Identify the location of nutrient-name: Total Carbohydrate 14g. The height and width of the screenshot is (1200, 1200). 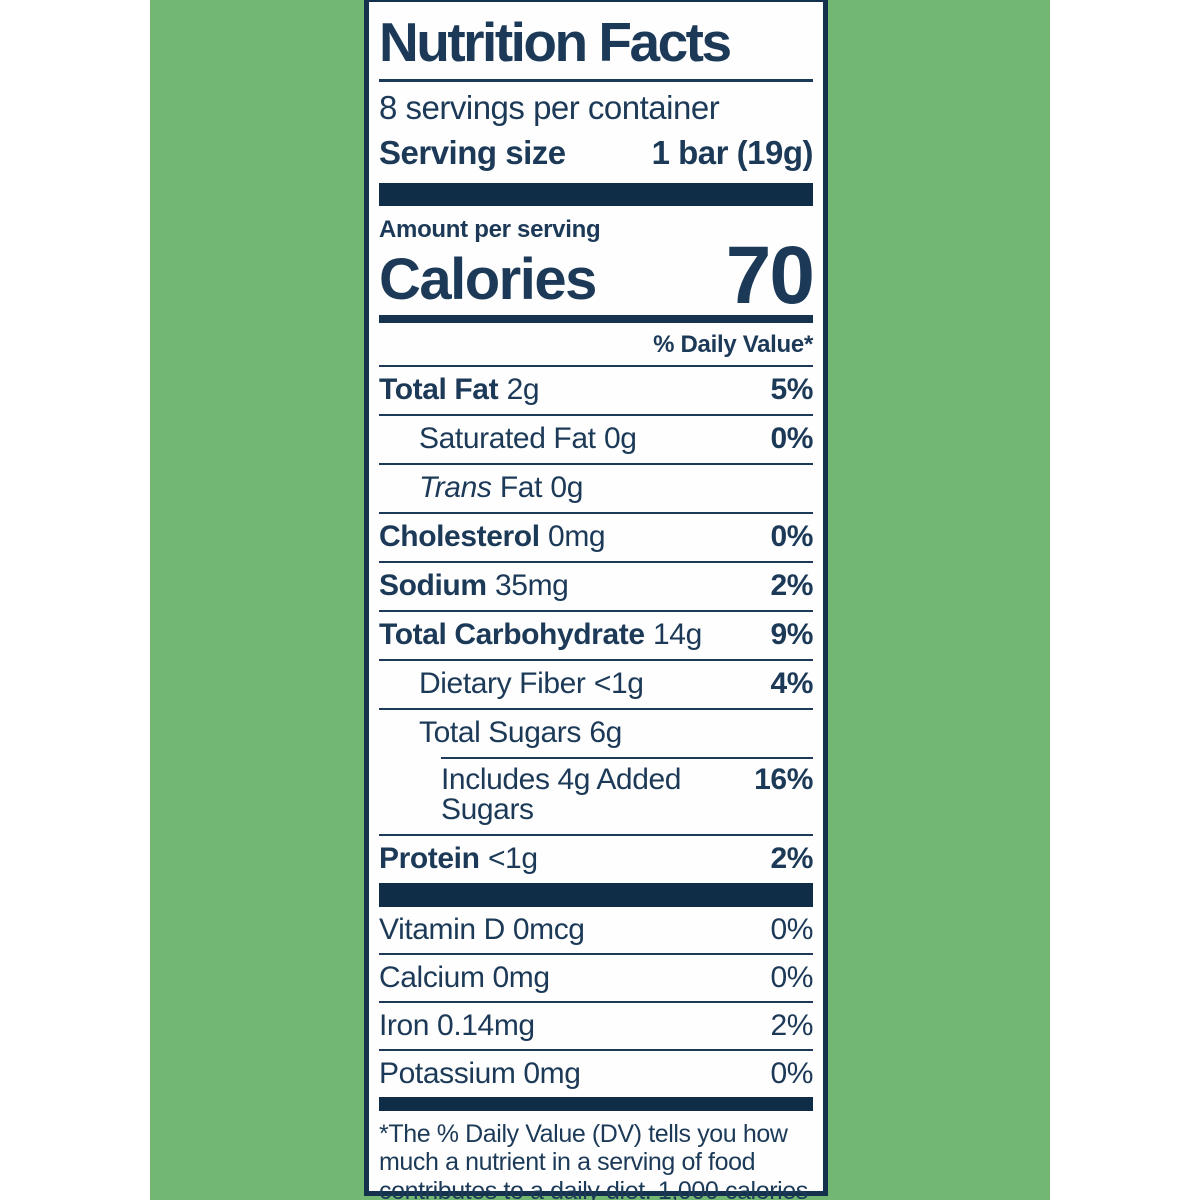
(540, 634).